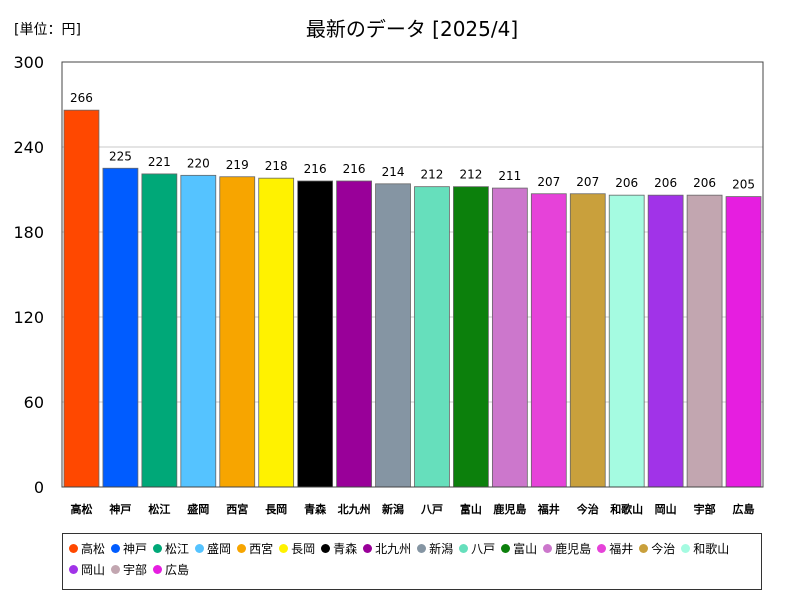 This screenshot has width=800, height=600. Describe the element at coordinates (159, 162) in the screenshot. I see `bar-value-label: 221` at that location.